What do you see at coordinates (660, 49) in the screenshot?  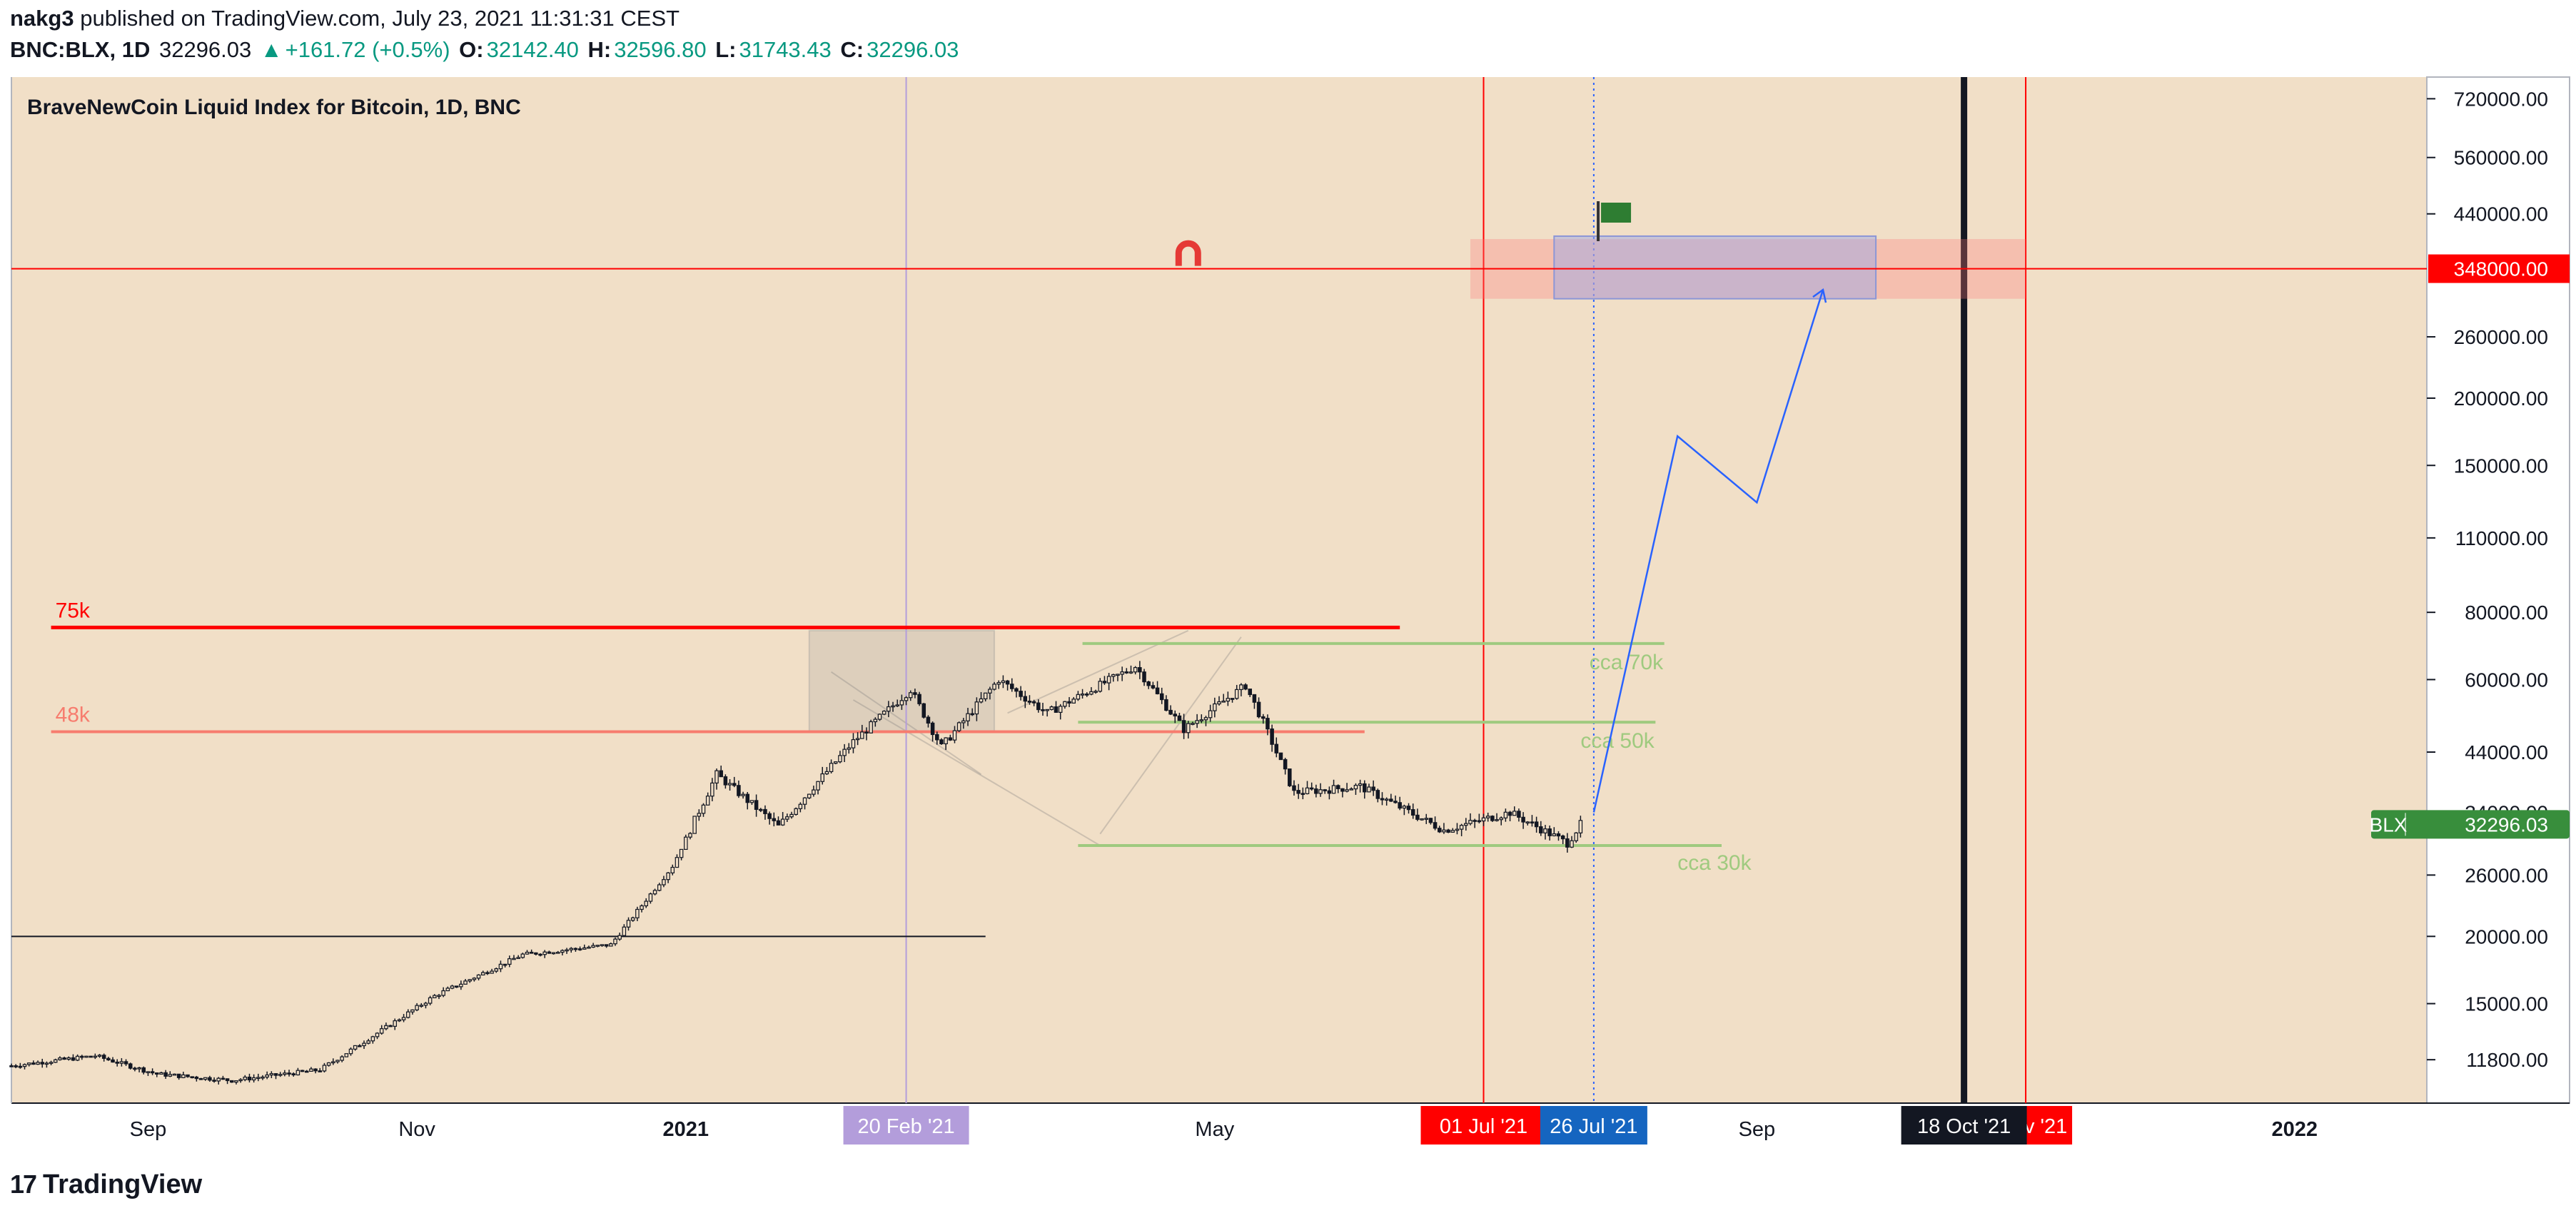 I see `high-value: 32596.80` at bounding box center [660, 49].